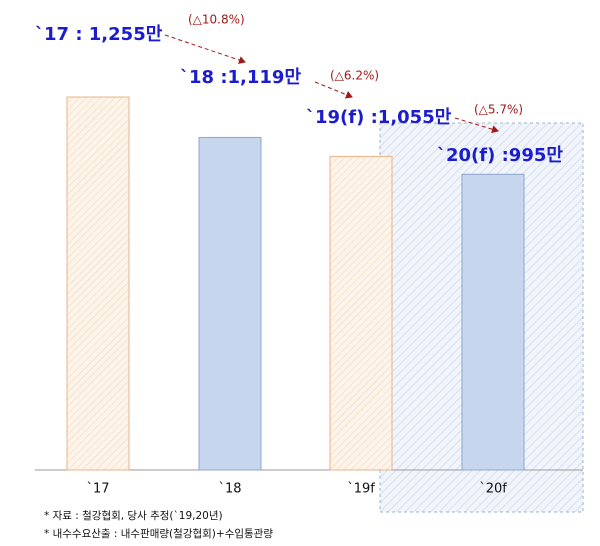 The image size is (600, 546). I want to click on value-label: `20(f) :995만, so click(500, 155).